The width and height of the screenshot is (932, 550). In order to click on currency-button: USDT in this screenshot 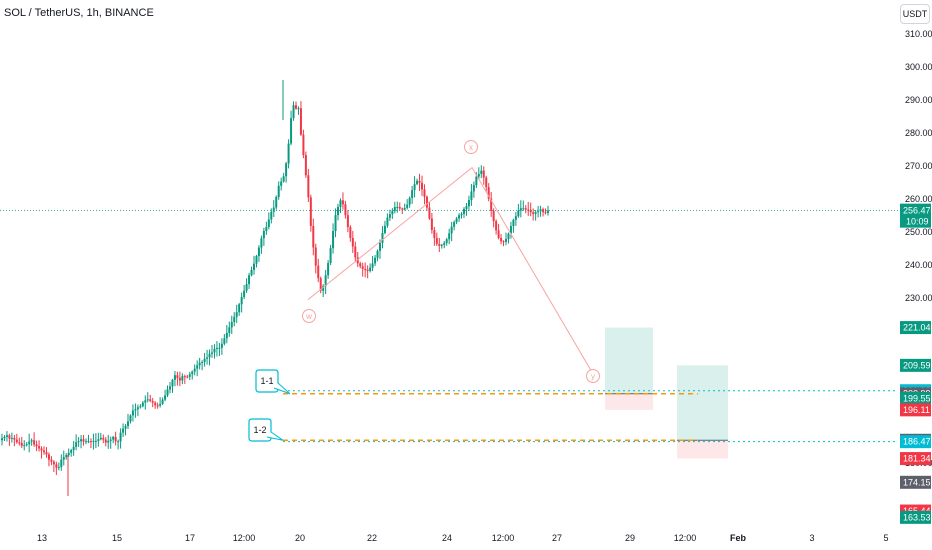, I will do `click(915, 14)`.